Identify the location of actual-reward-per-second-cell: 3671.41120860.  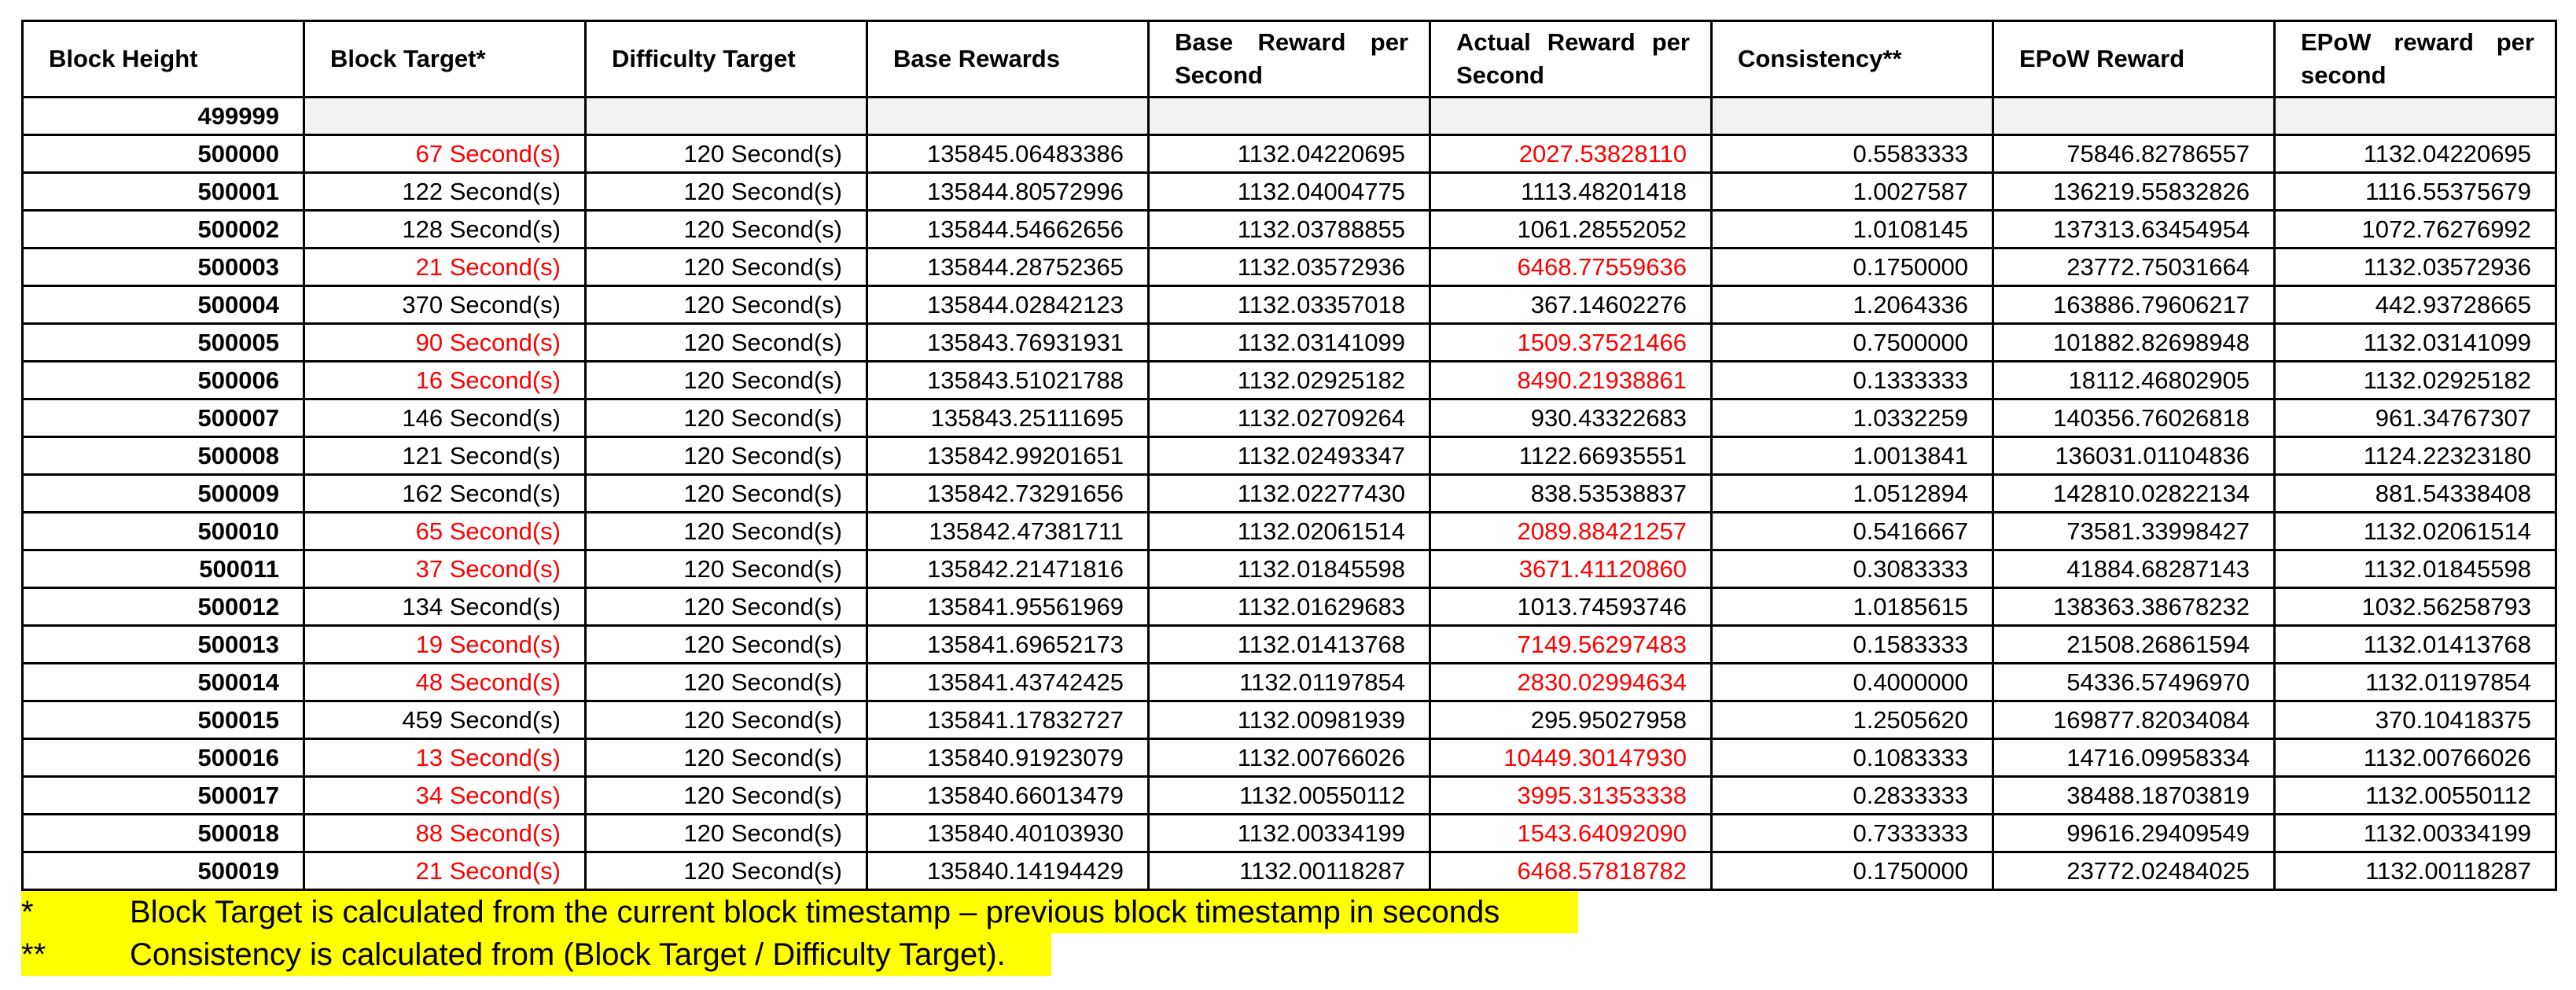
(1571, 569).